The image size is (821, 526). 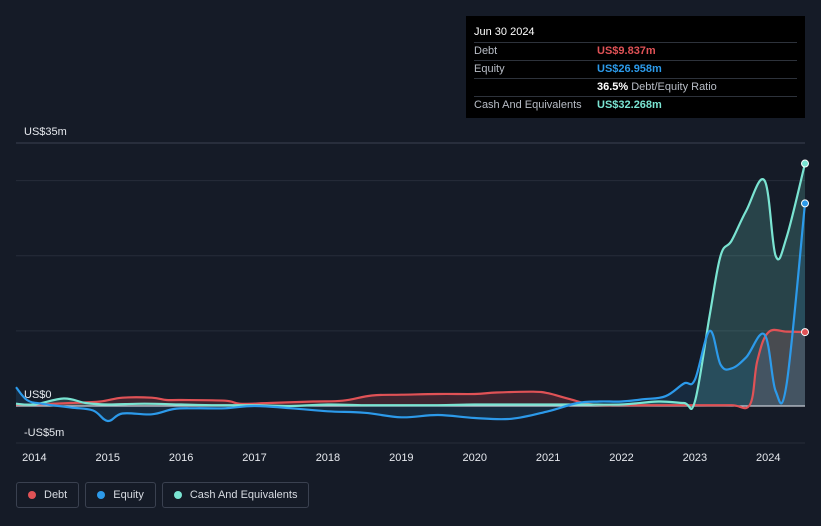 I want to click on tooltip-row-cash: Cash And Equivalents US$32.268m, so click(x=635, y=105).